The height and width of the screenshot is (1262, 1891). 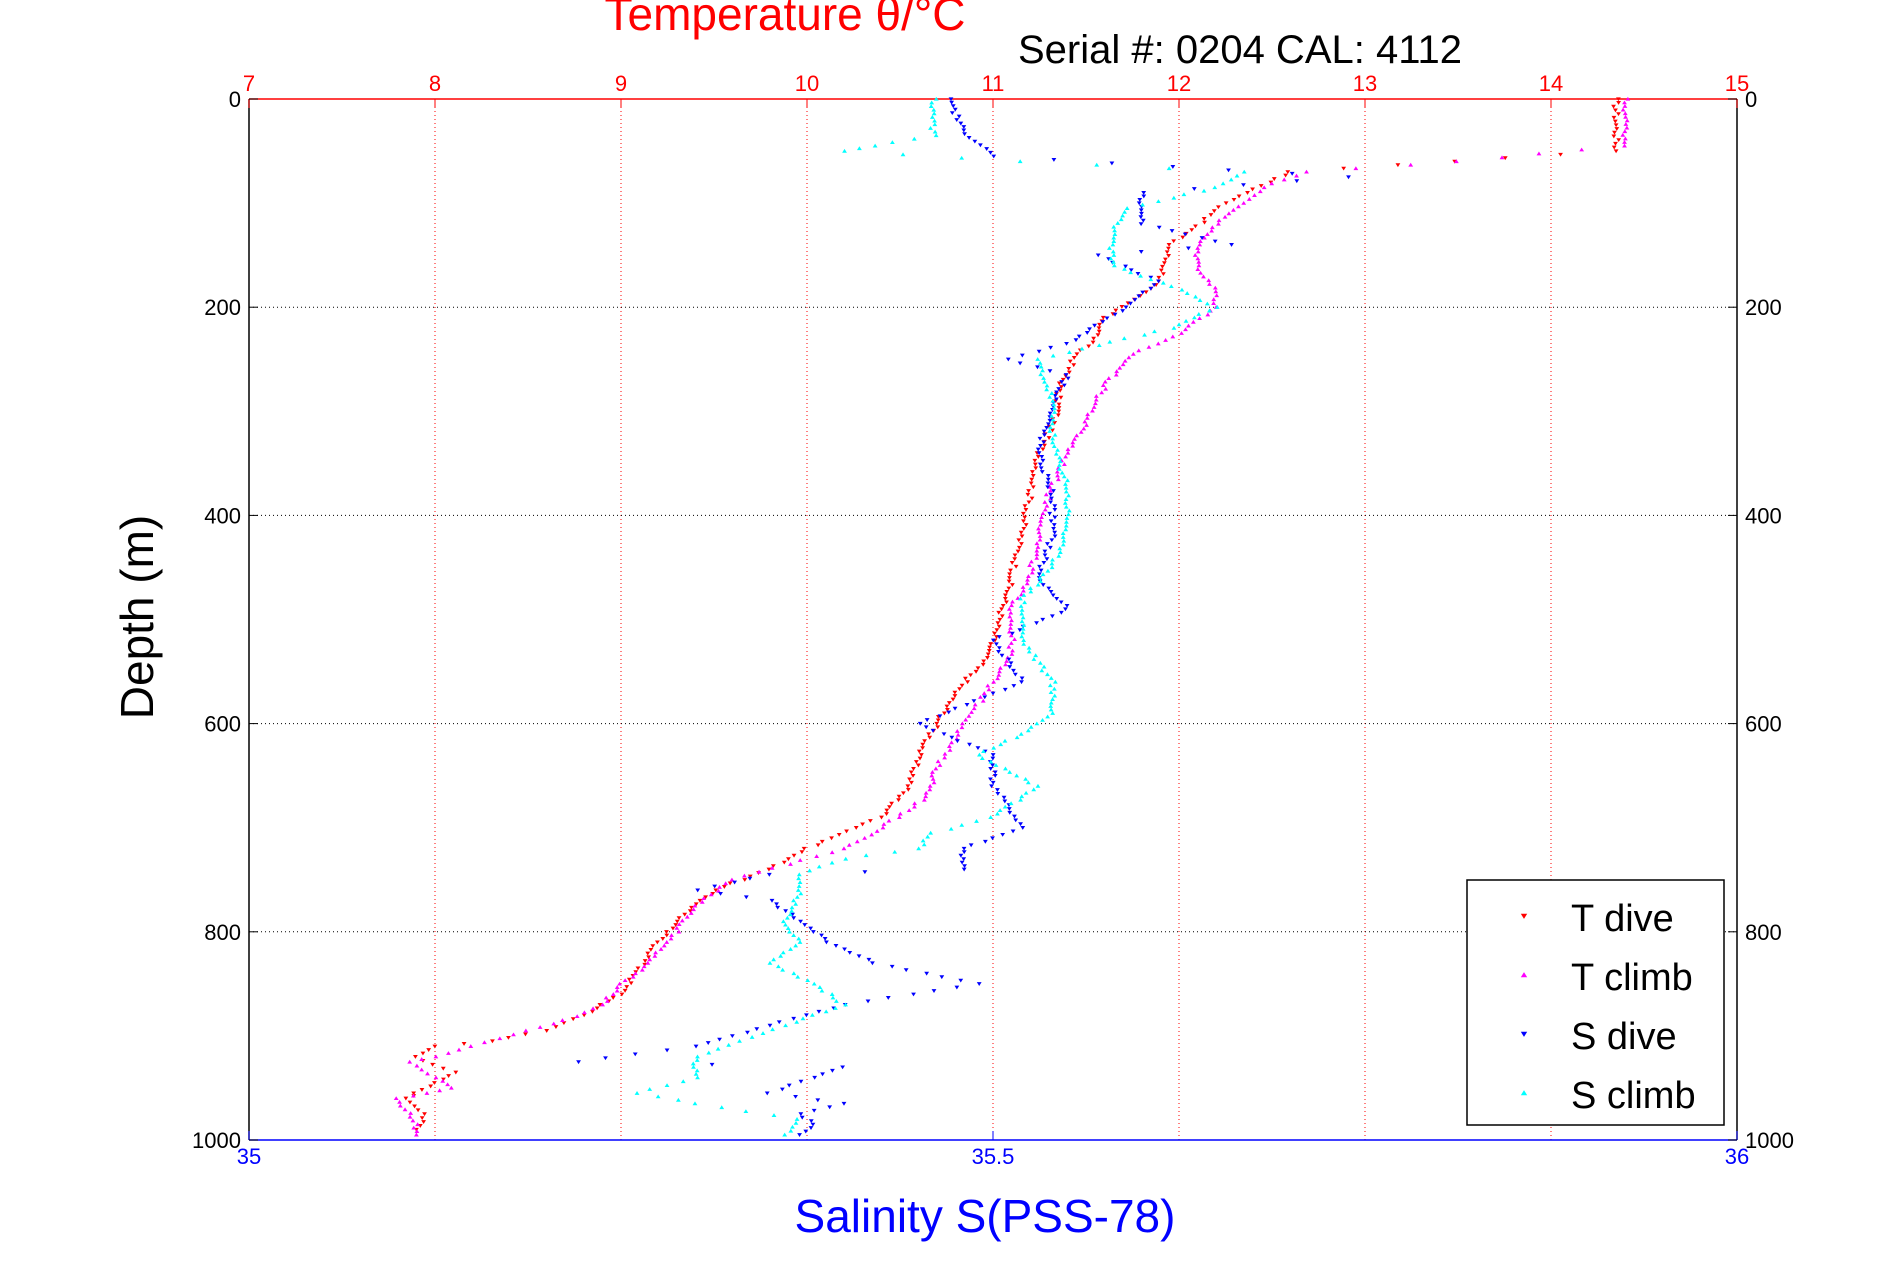 I want to click on chart-title: Temperature θ/°C, so click(x=785, y=20).